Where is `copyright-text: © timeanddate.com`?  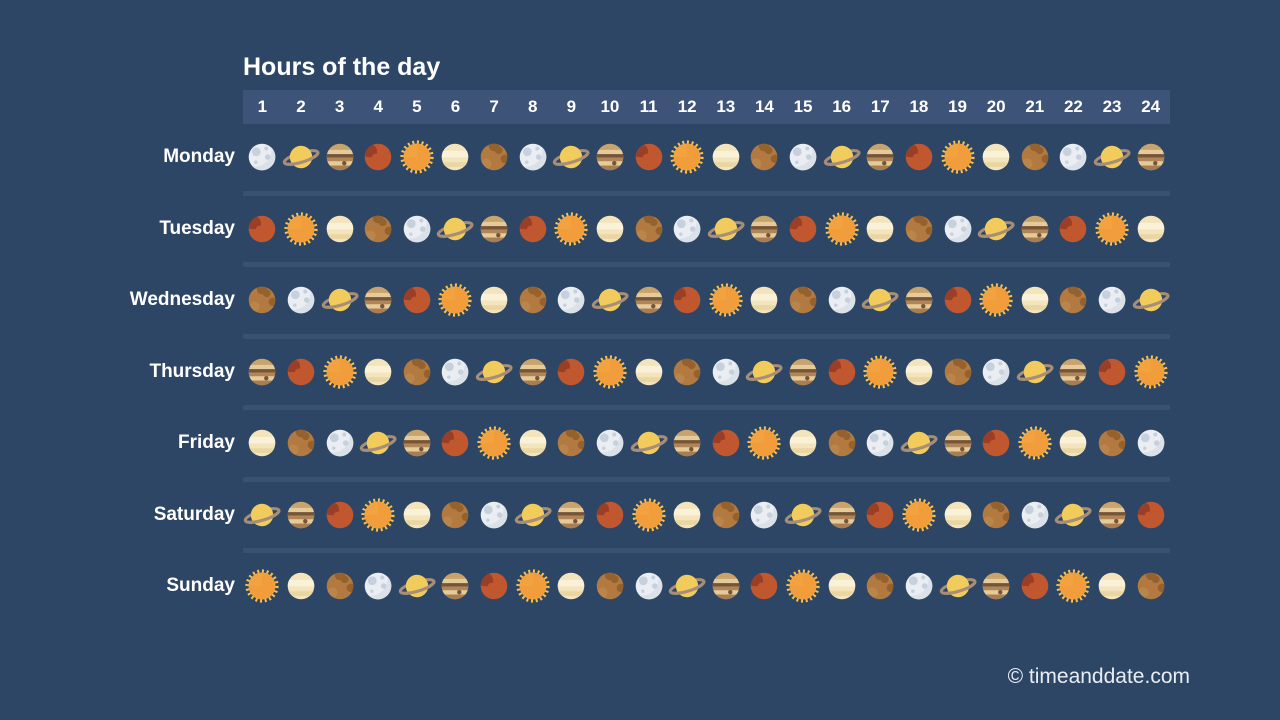
copyright-text: © timeanddate.com is located at coordinates (1098, 676).